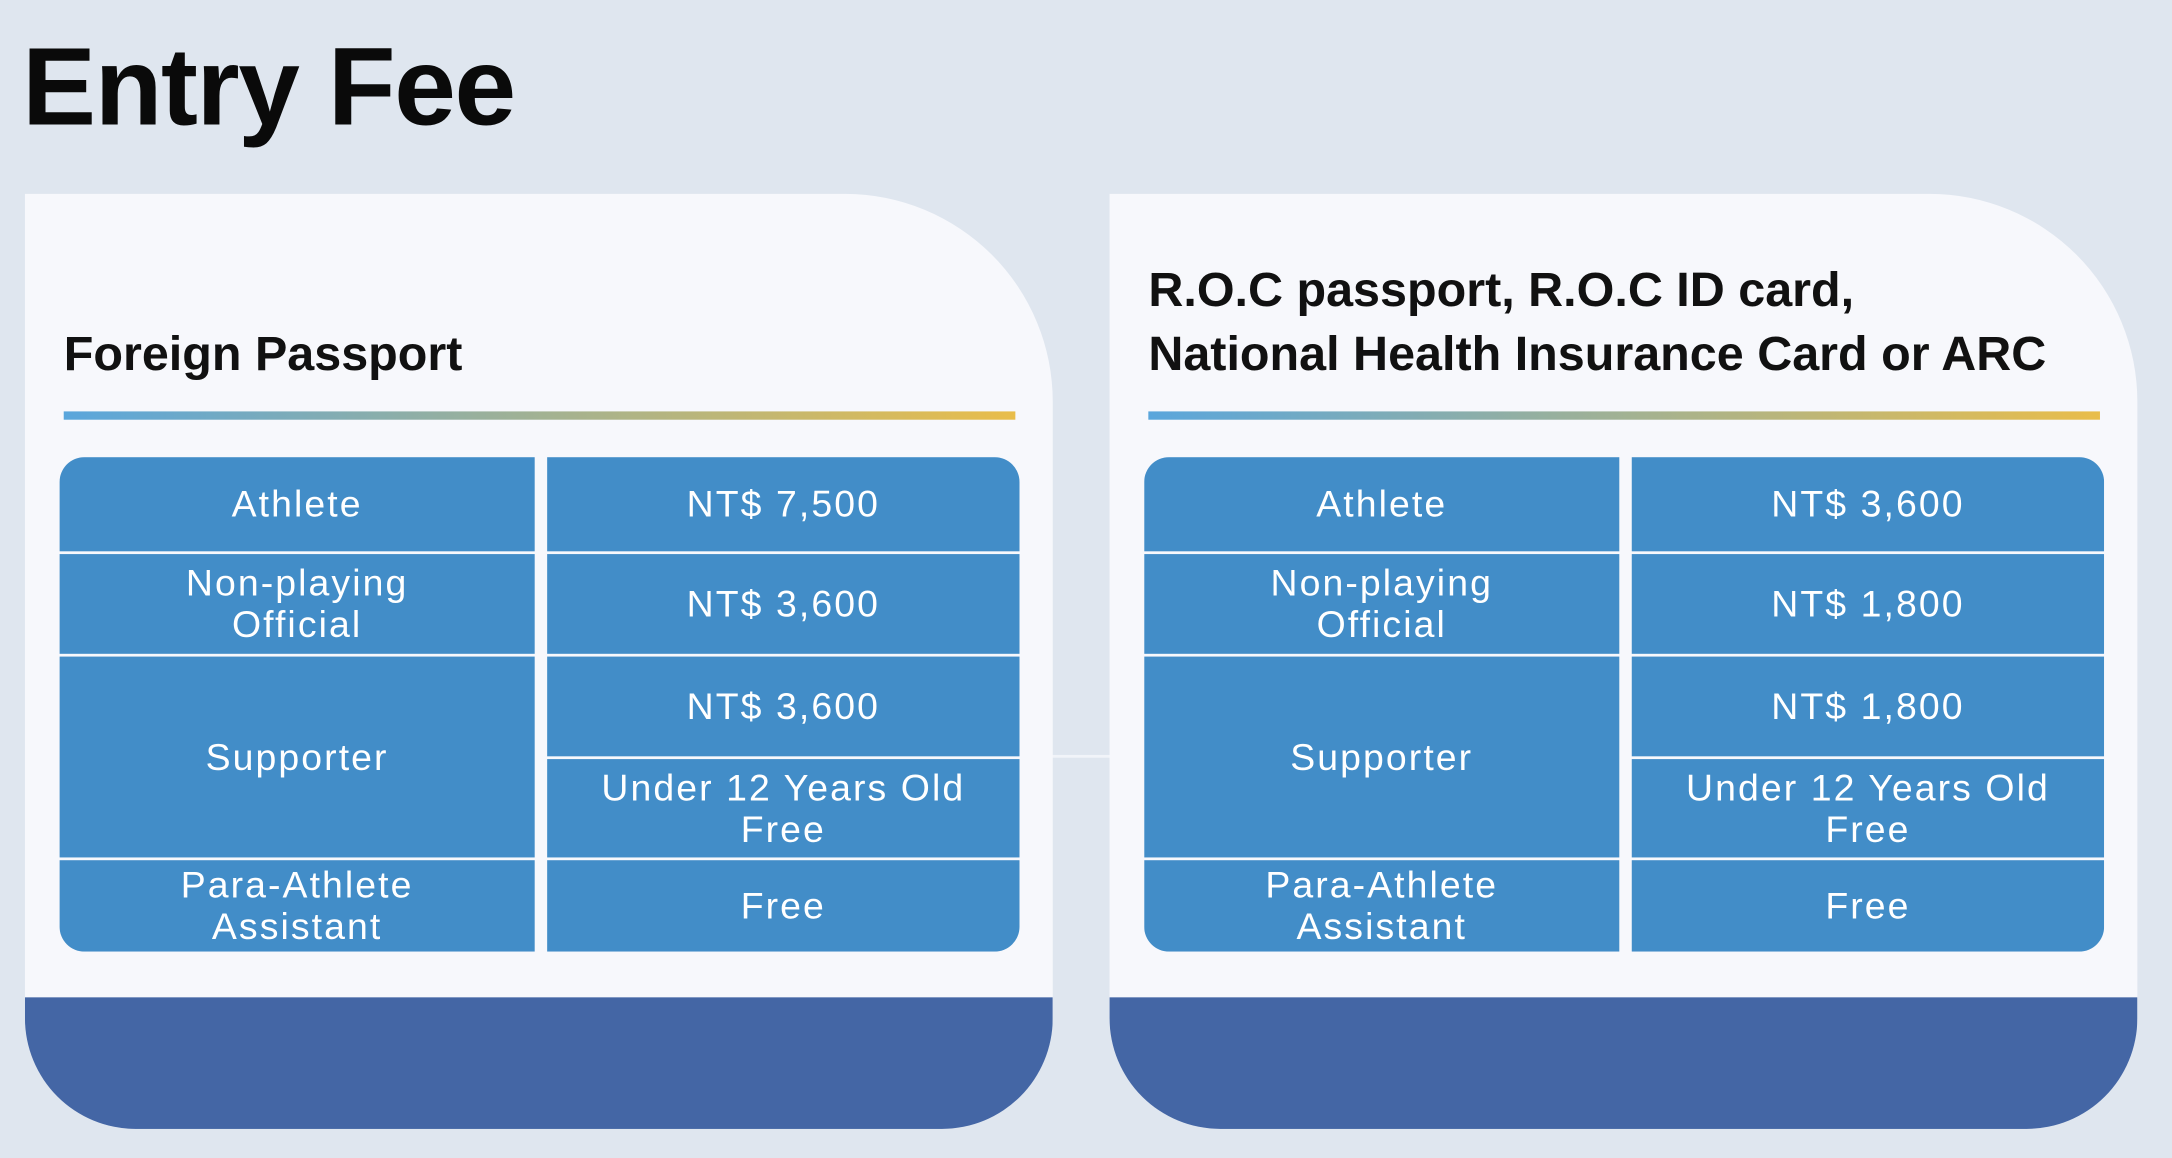 The image size is (2172, 1158). What do you see at coordinates (1501, 290) in the screenshot?
I see `heading-line: R.O.C passport, R.O.C ID card,` at bounding box center [1501, 290].